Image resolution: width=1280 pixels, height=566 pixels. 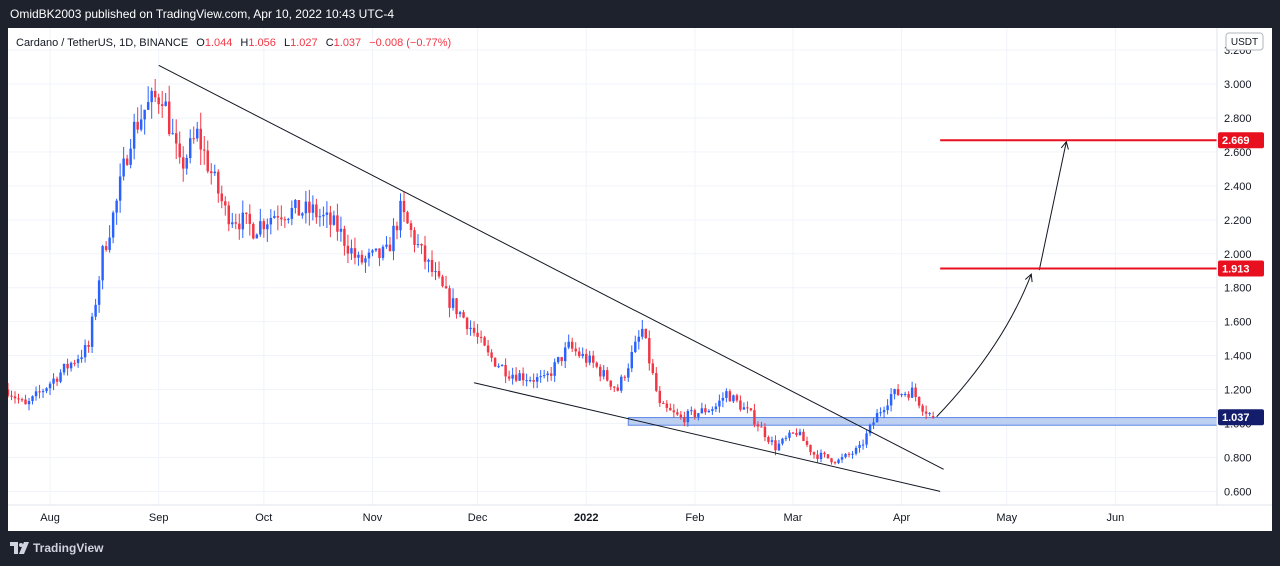 What do you see at coordinates (1238, 221) in the screenshot?
I see `price-tick-label: 2.200` at bounding box center [1238, 221].